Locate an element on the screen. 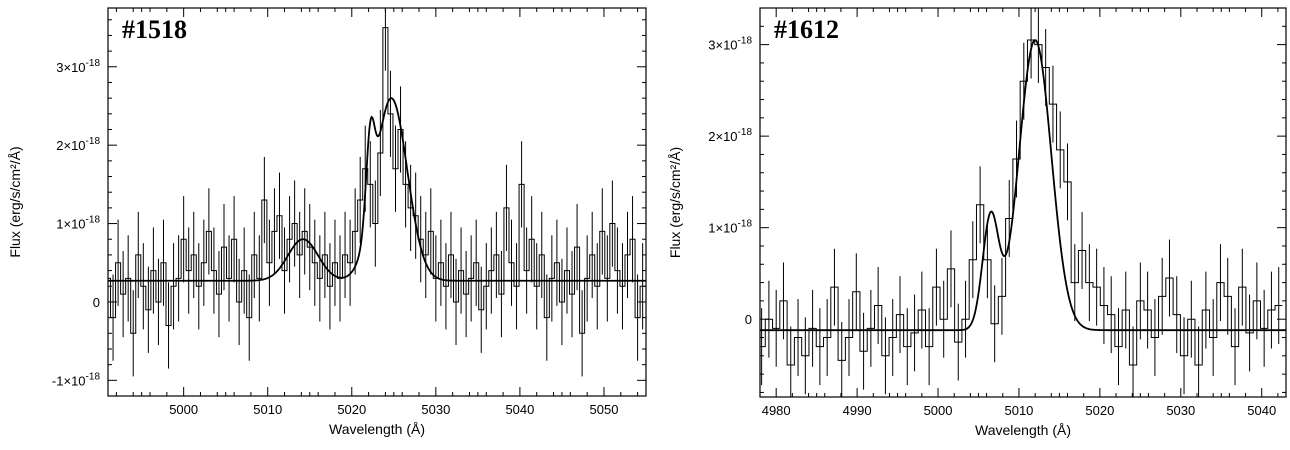  panel-title: #1612 is located at coordinates (806, 29).